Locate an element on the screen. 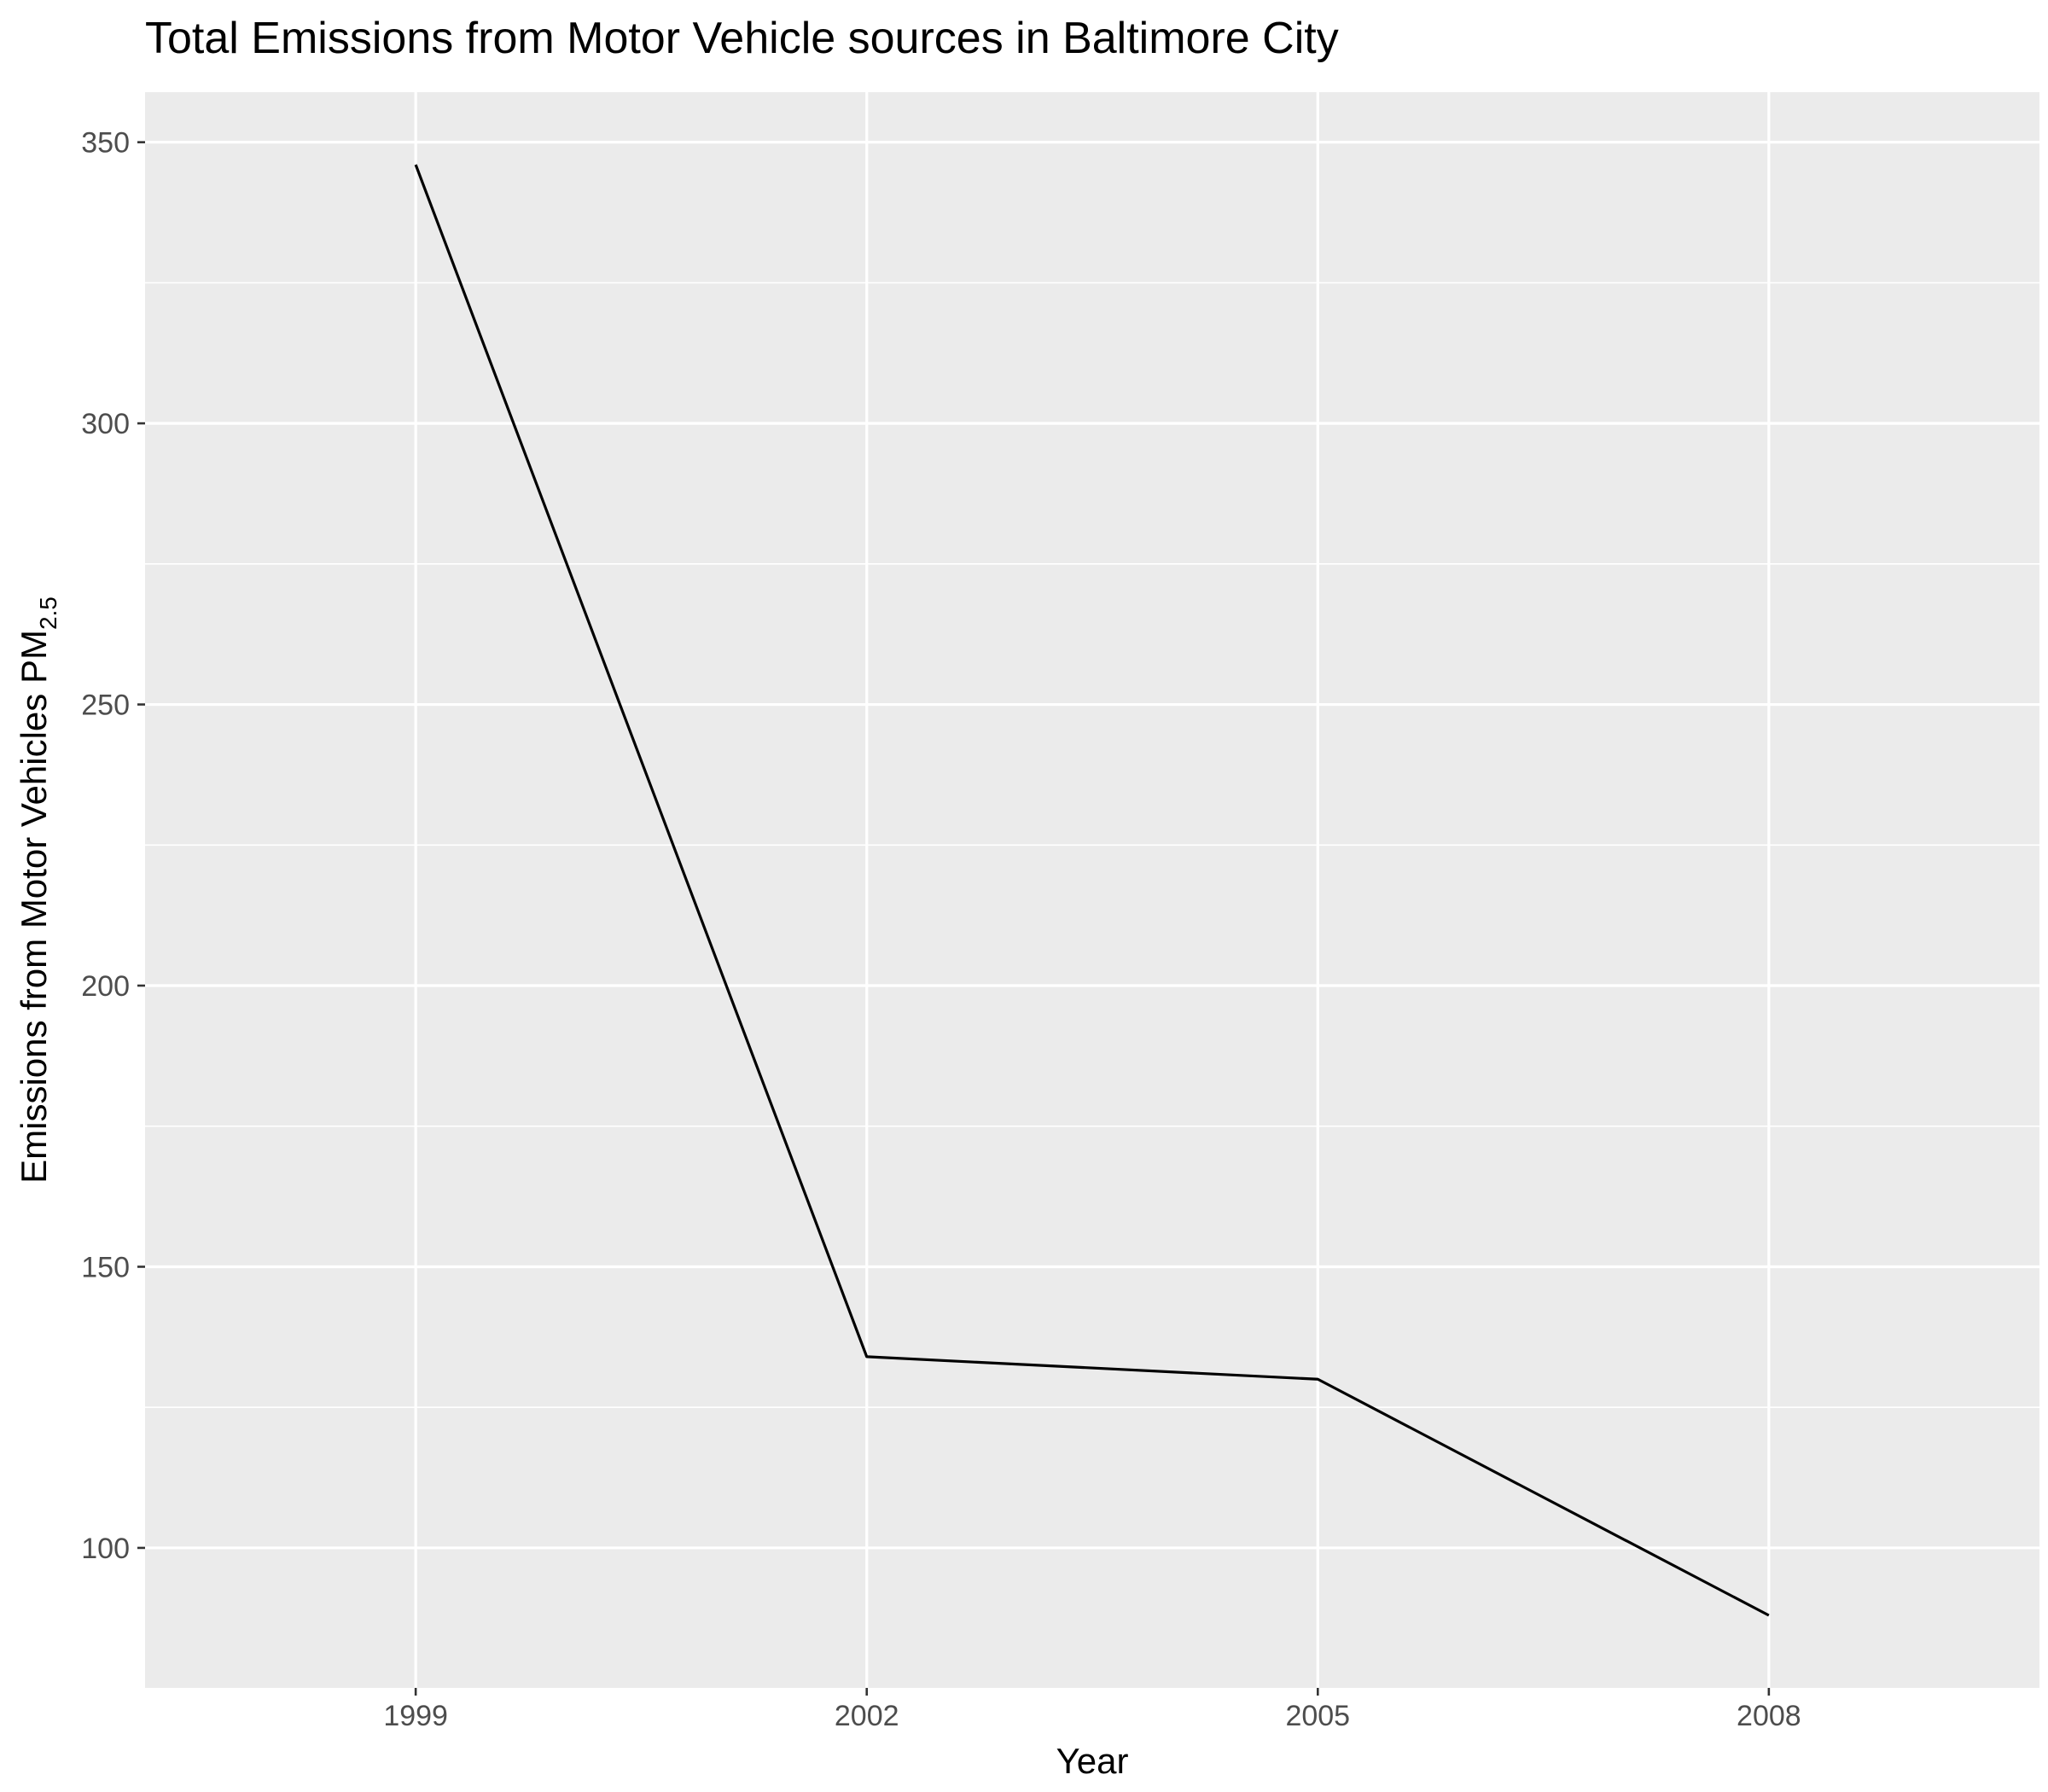 This screenshot has width=2048, height=1792. y-axis-title-subscript: 2.5 is located at coordinates (48, 613).